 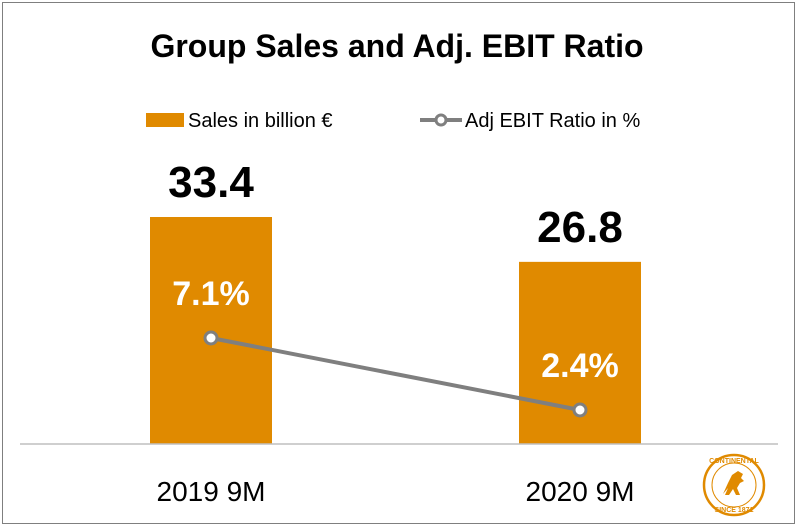 What do you see at coordinates (260, 121) in the screenshot?
I see `legend-label-sales: Sales in billion €` at bounding box center [260, 121].